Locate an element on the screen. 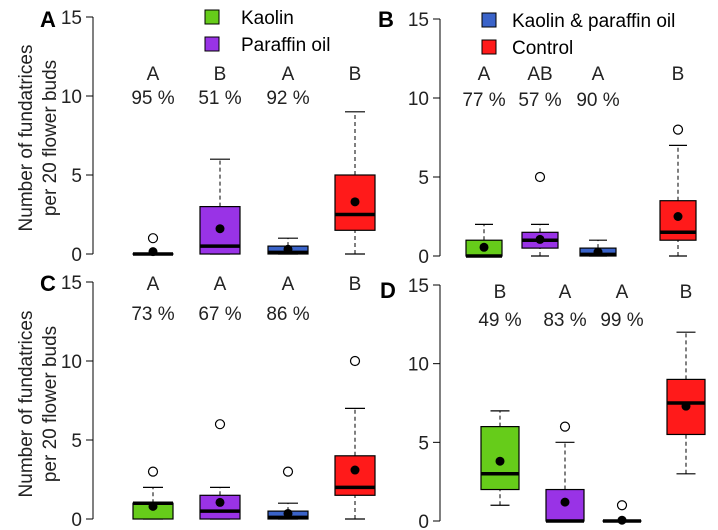 This screenshot has width=718, height=530. box-2: B 51 % is located at coordinates (220, 159).